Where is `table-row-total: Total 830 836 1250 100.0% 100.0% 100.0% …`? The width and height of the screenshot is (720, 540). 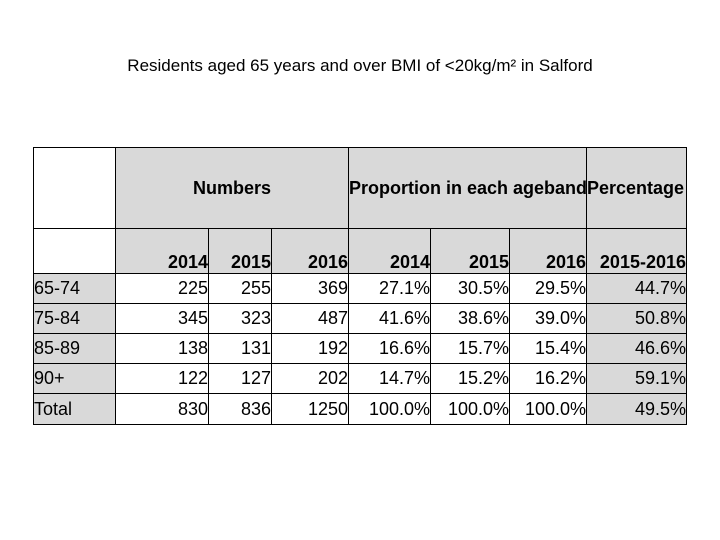 table-row-total: Total 830 836 1250 100.0% 100.0% 100.0% … is located at coordinates (360, 409).